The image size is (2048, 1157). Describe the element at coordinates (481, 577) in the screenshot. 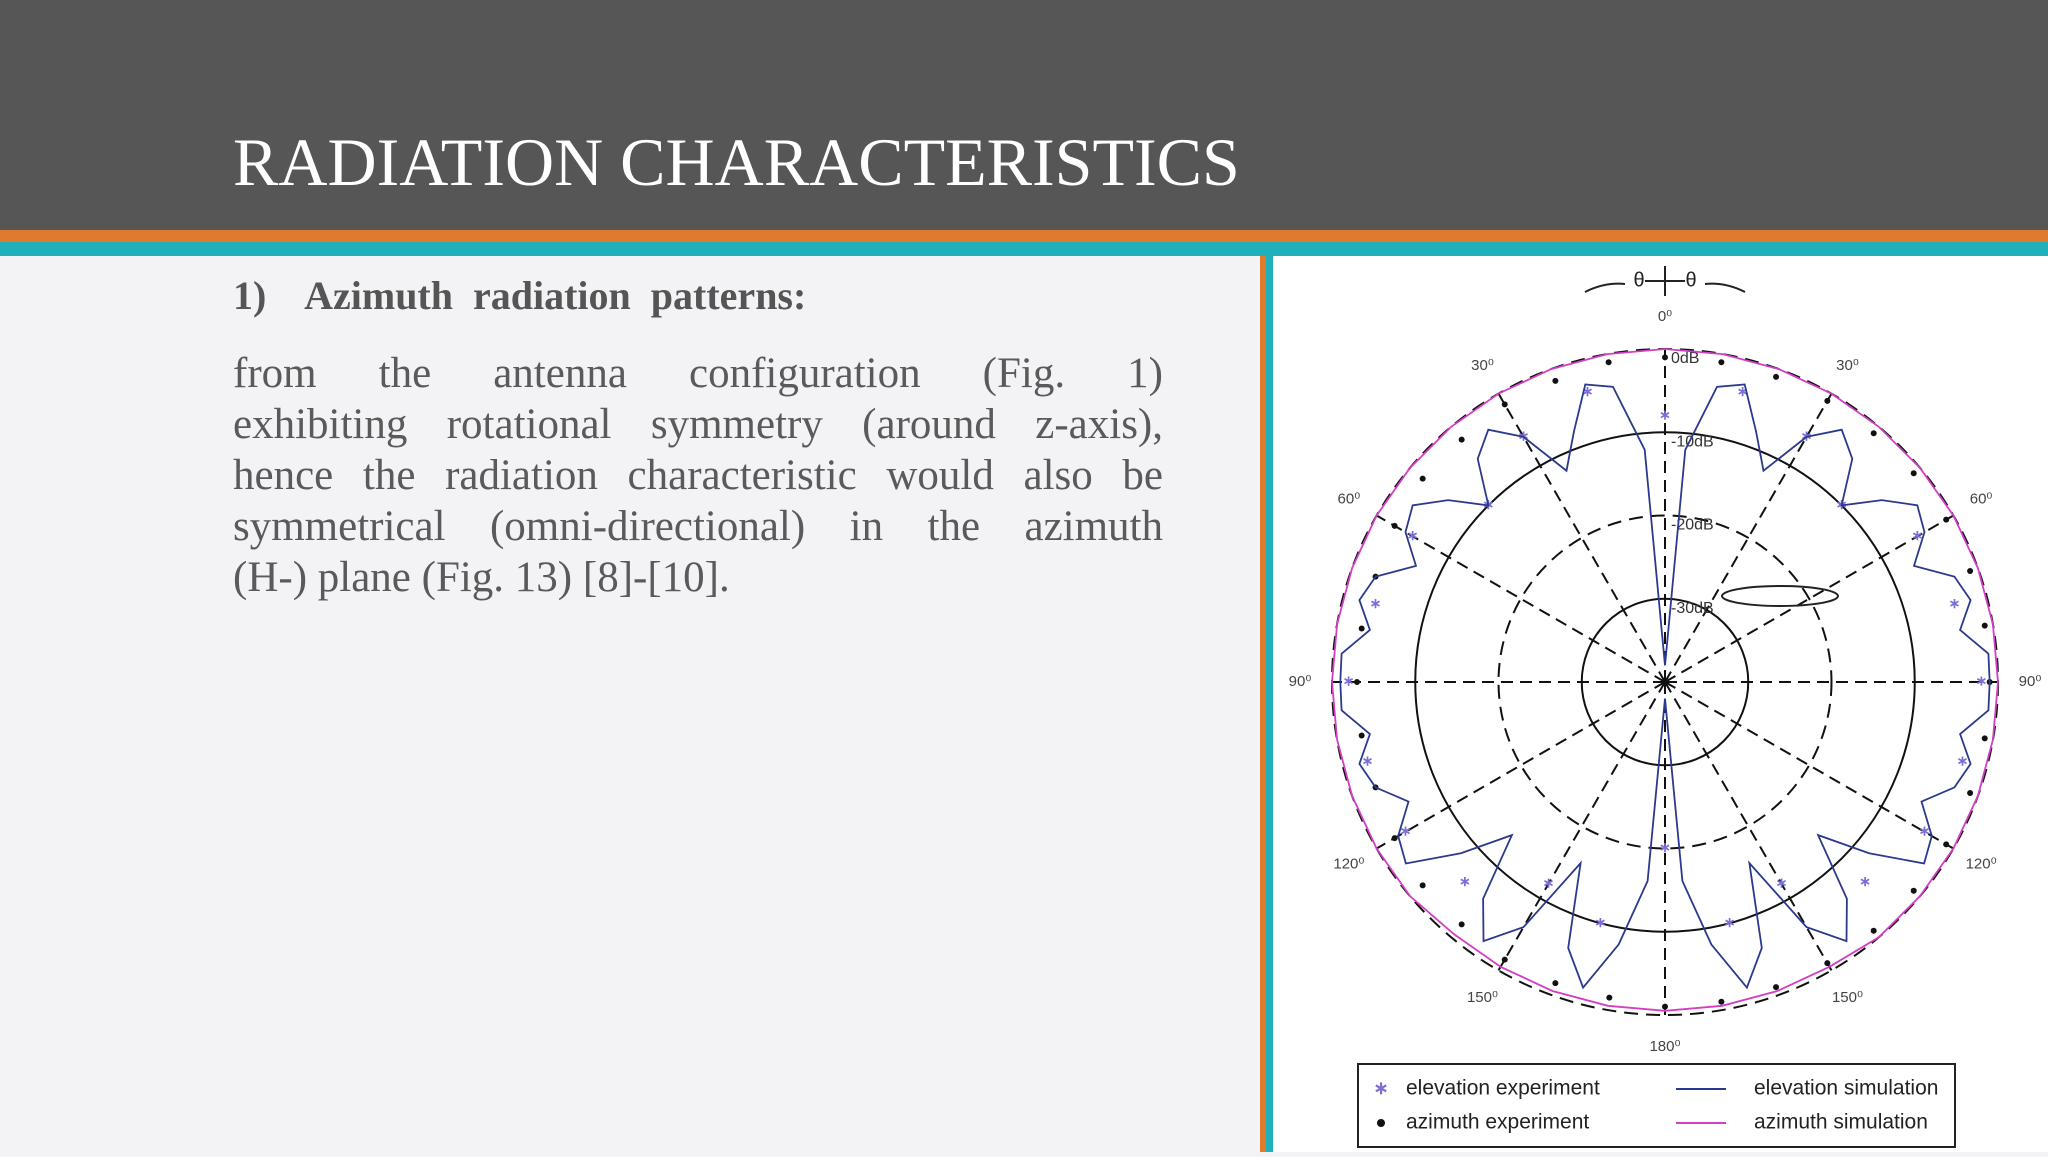

I see `text-line: (H-) plane (Fig. 13) [8]-[10].` at that location.